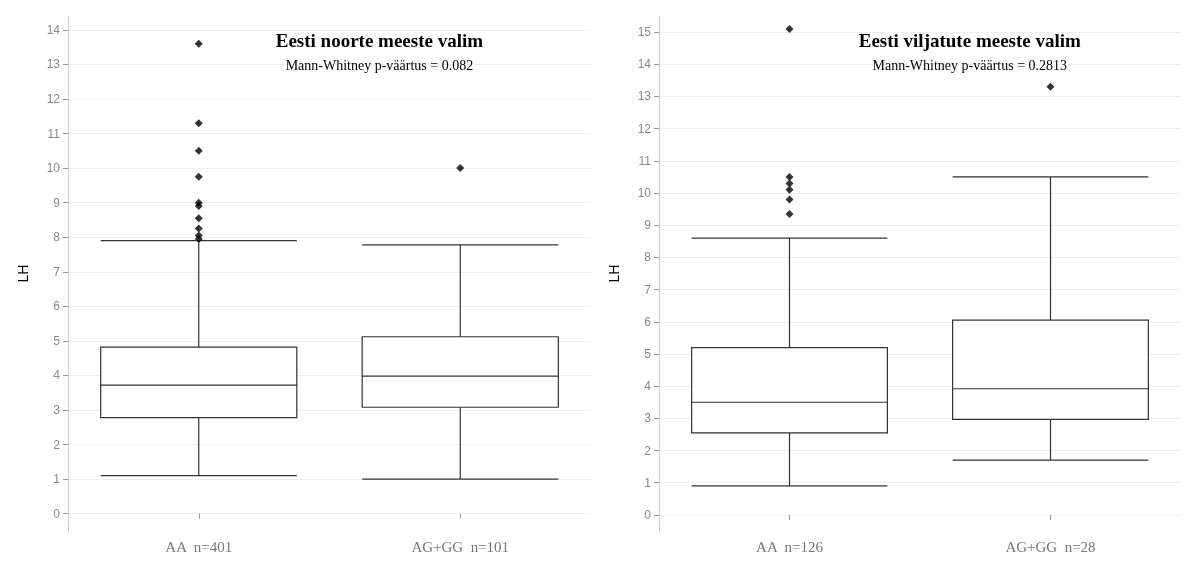  I want to click on y-tick-label: 15, so click(644, 32).